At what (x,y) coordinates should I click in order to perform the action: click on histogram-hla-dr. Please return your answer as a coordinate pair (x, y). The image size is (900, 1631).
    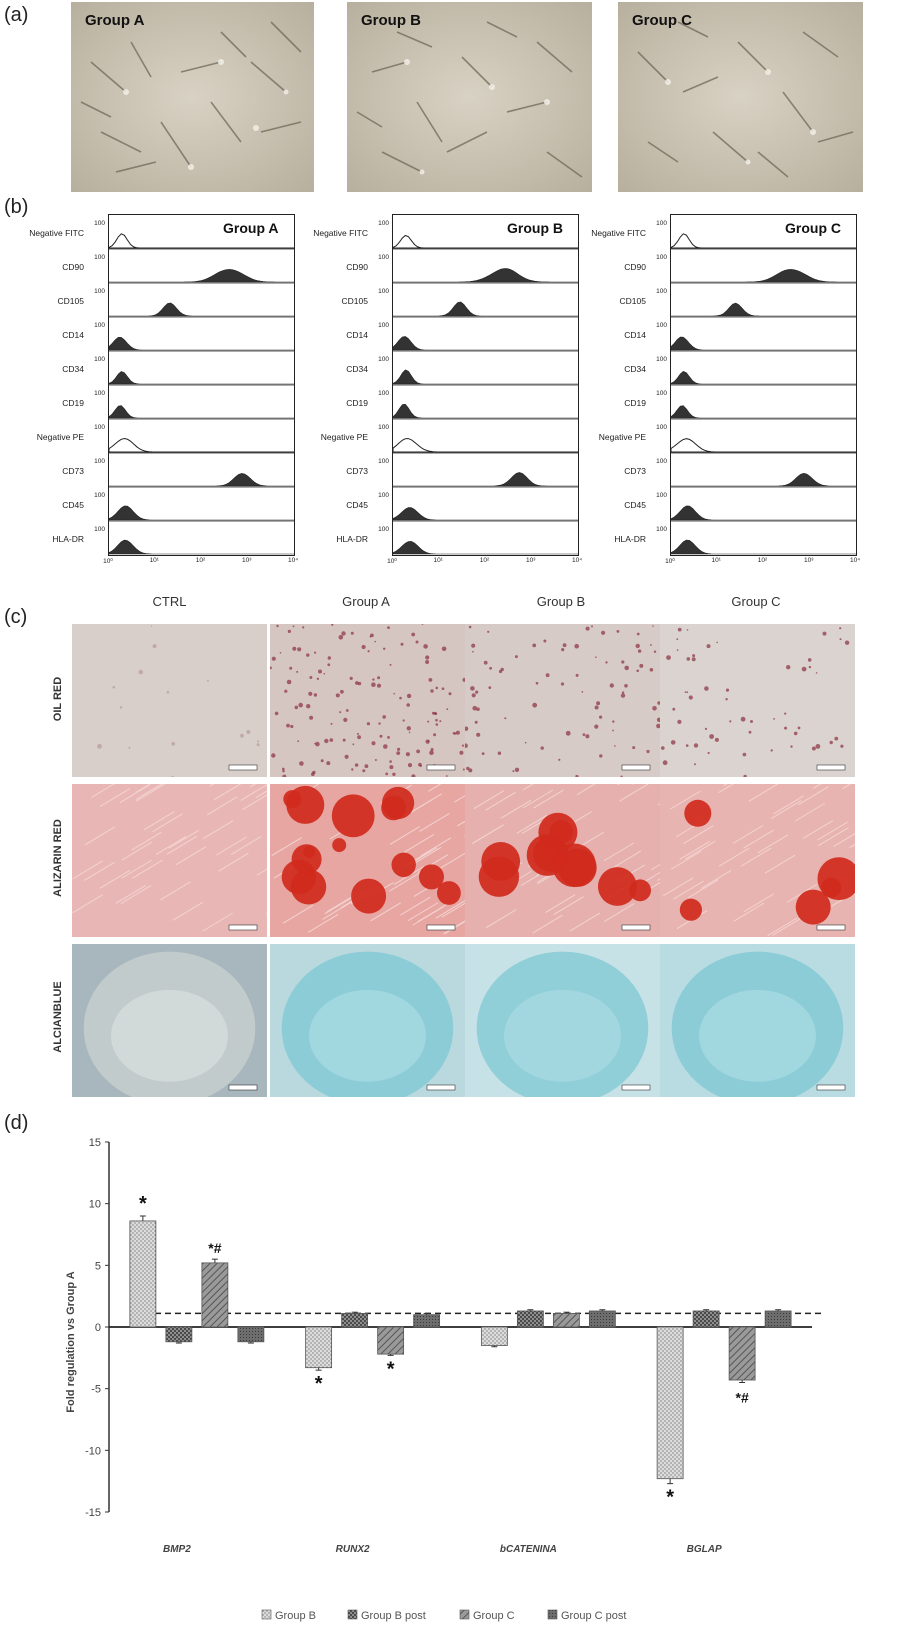
    Looking at the image, I should click on (201, 547).